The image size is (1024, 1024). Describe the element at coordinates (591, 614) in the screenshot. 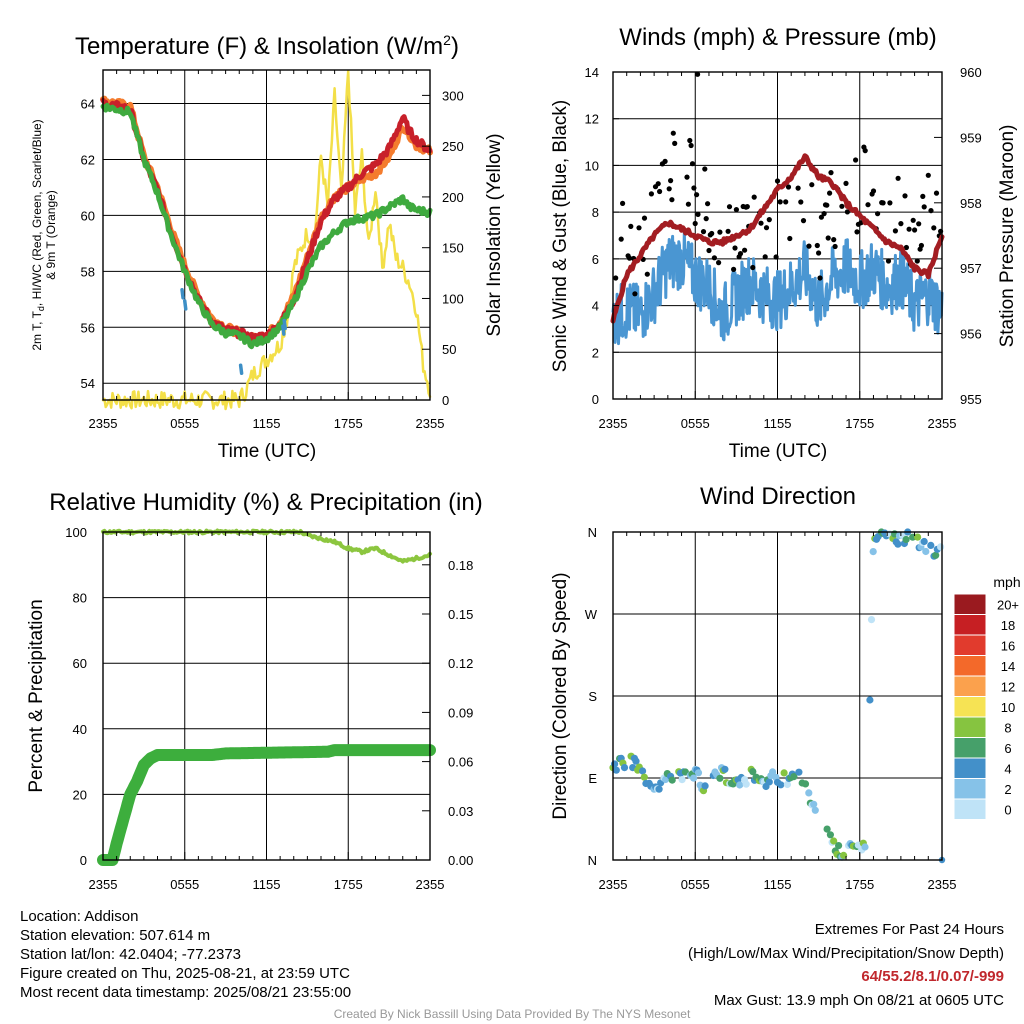

I see `y-tick-label: W` at that location.